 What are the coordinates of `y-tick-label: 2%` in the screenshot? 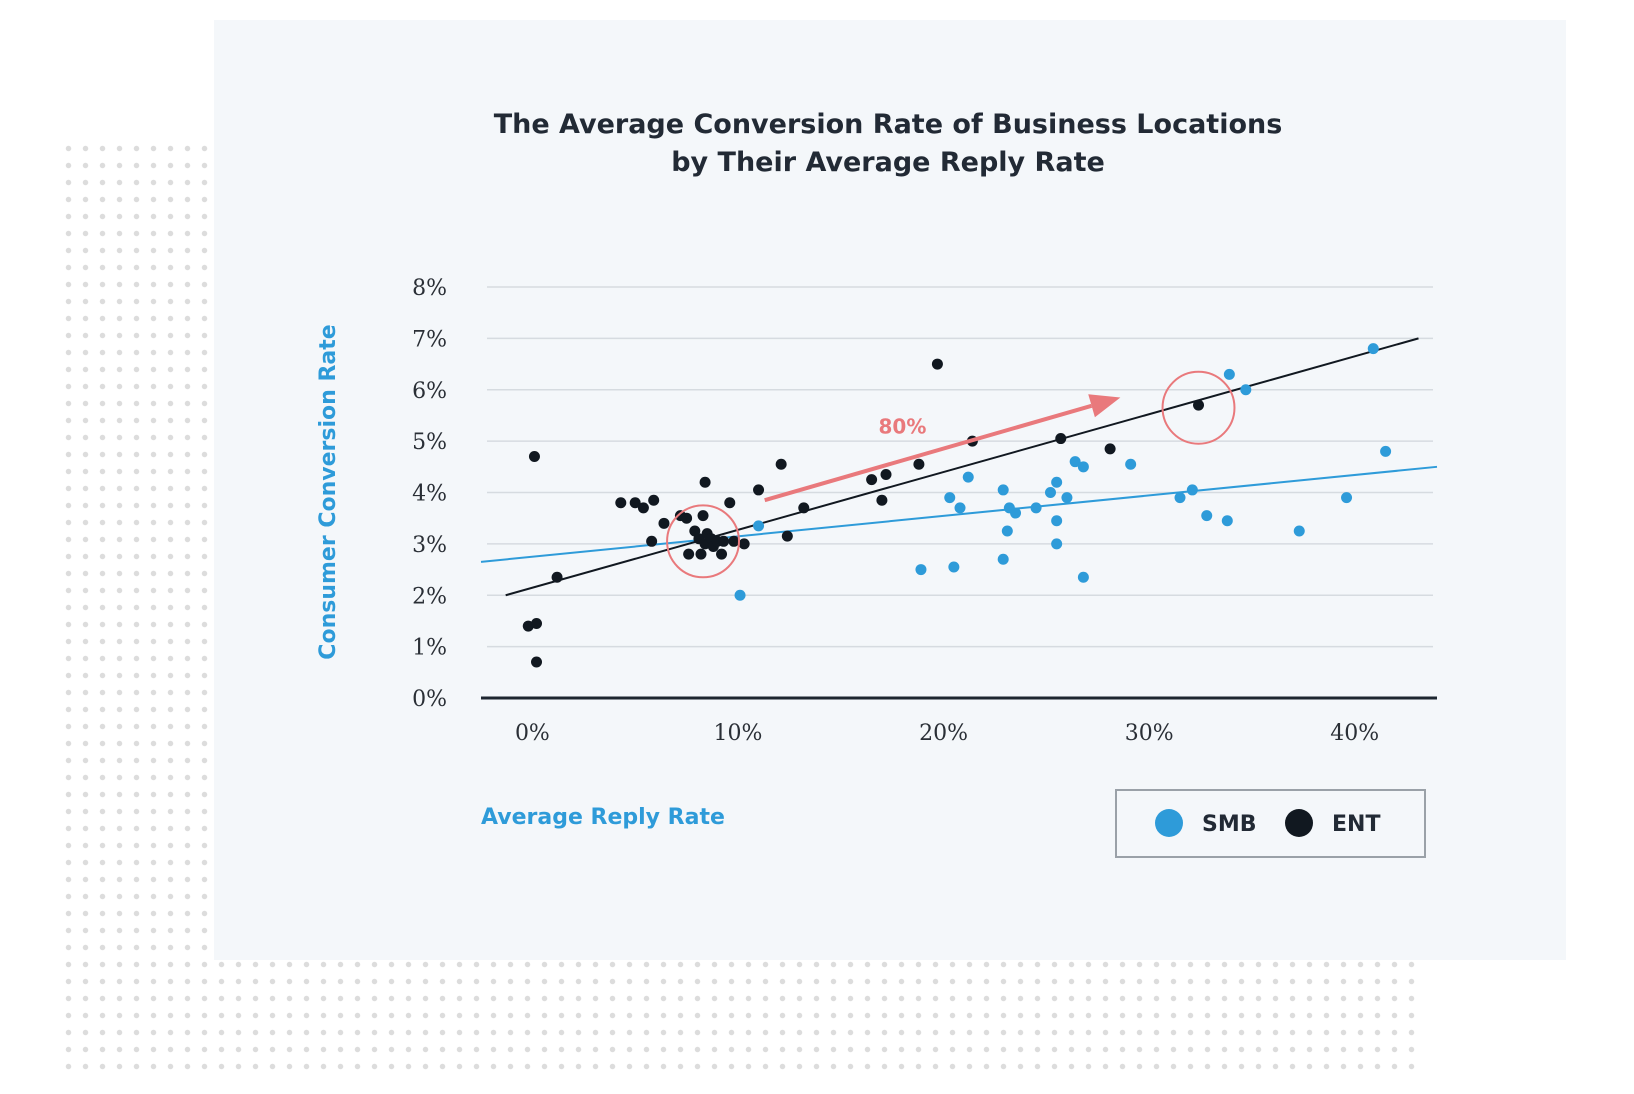 It's located at (429, 596).